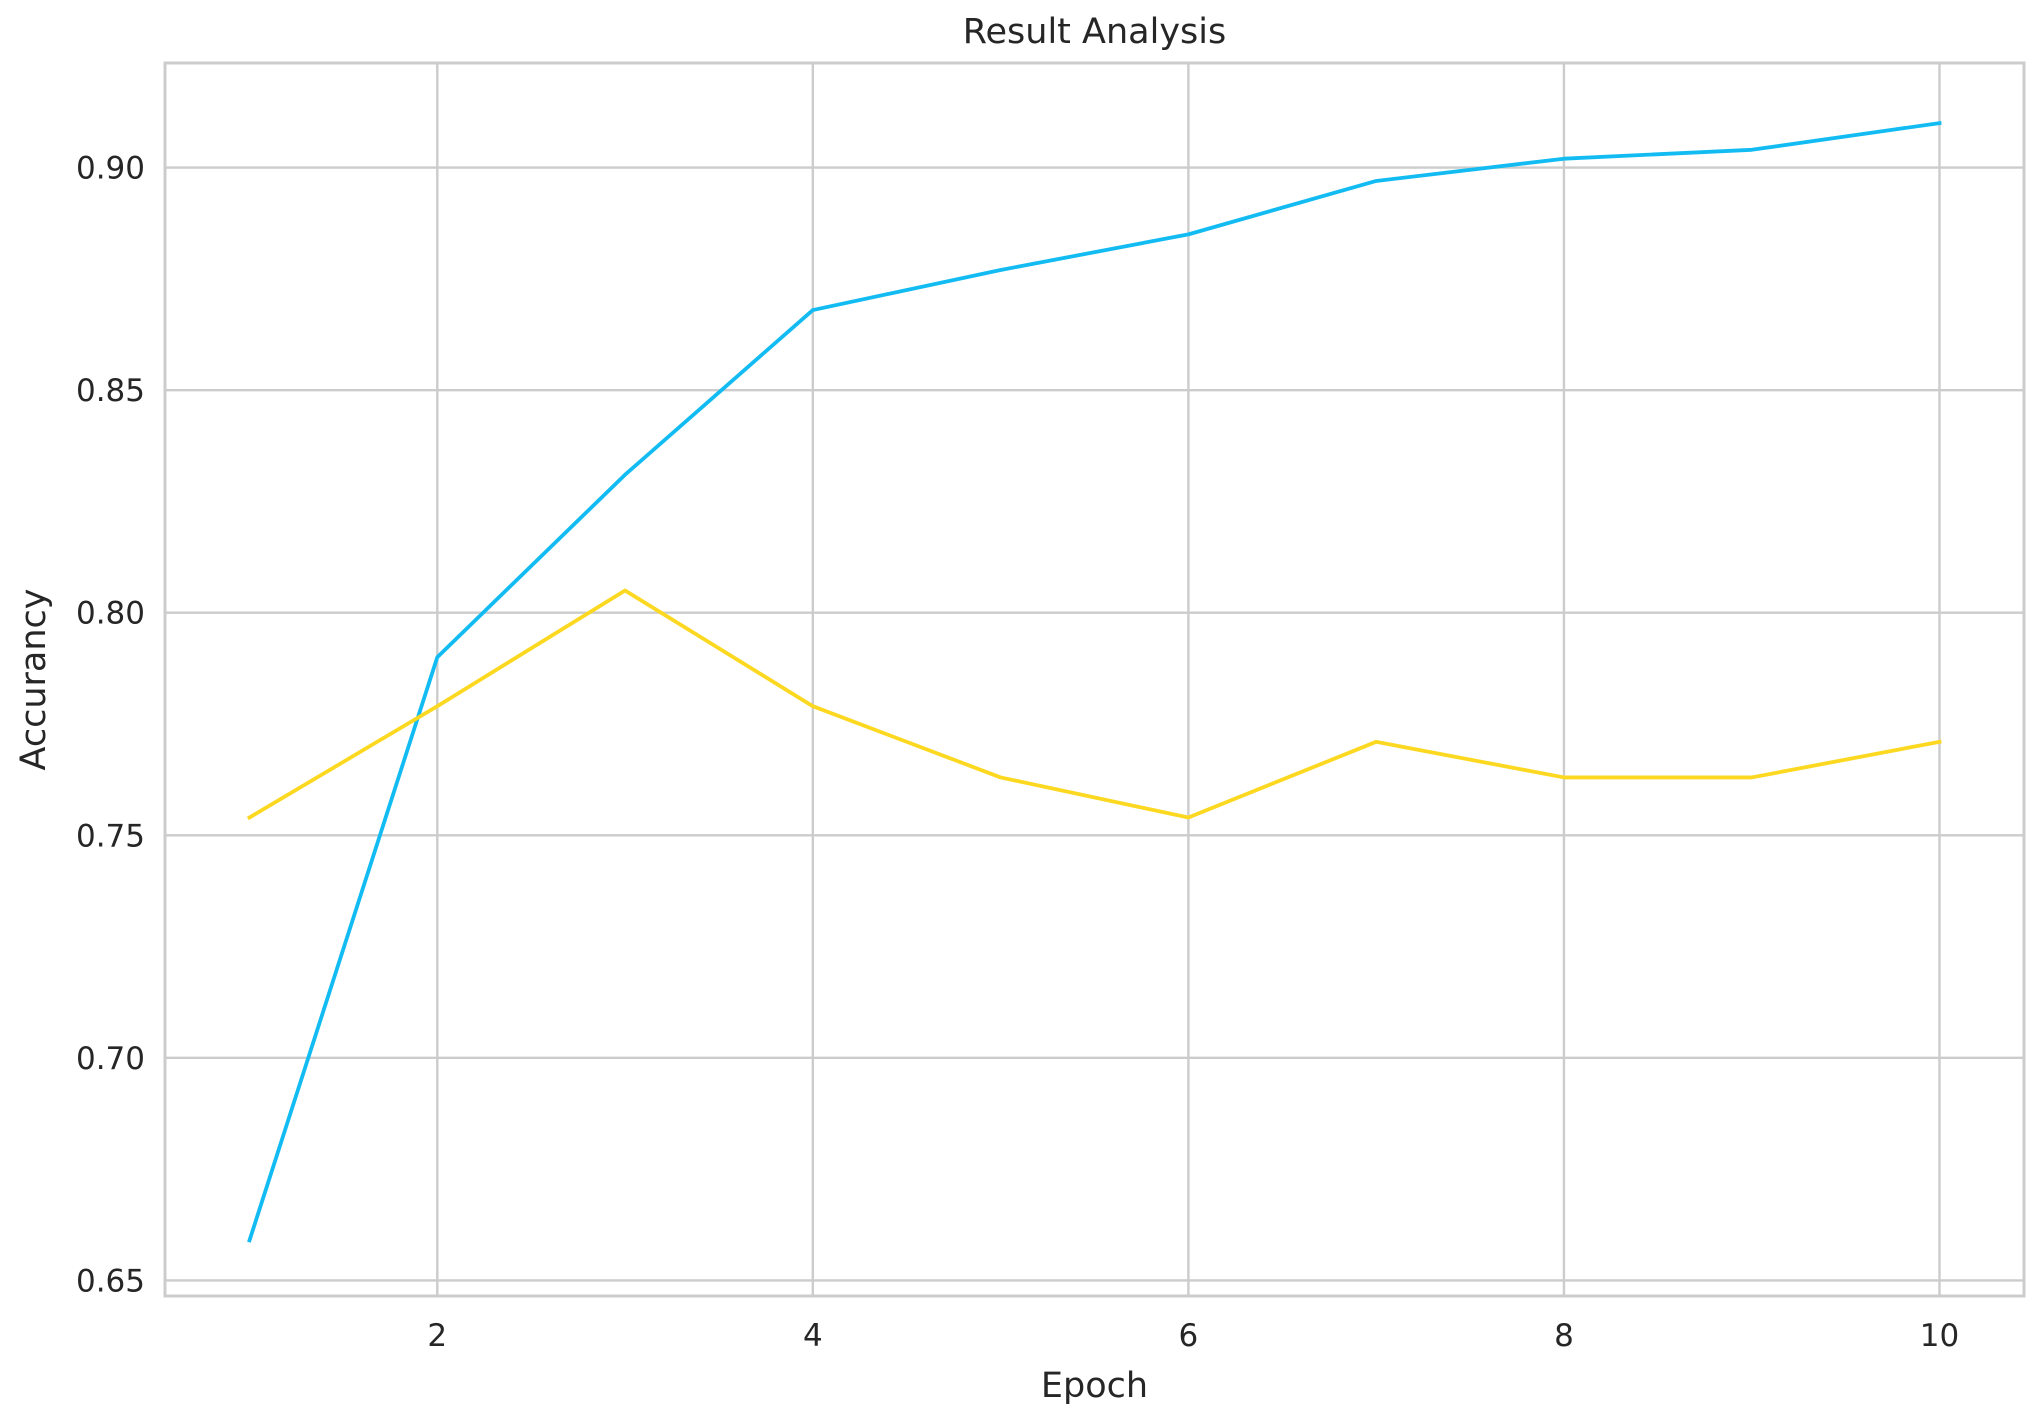 This screenshot has width=2044, height=1424. I want to click on x-tick-label: 2, so click(437, 1336).